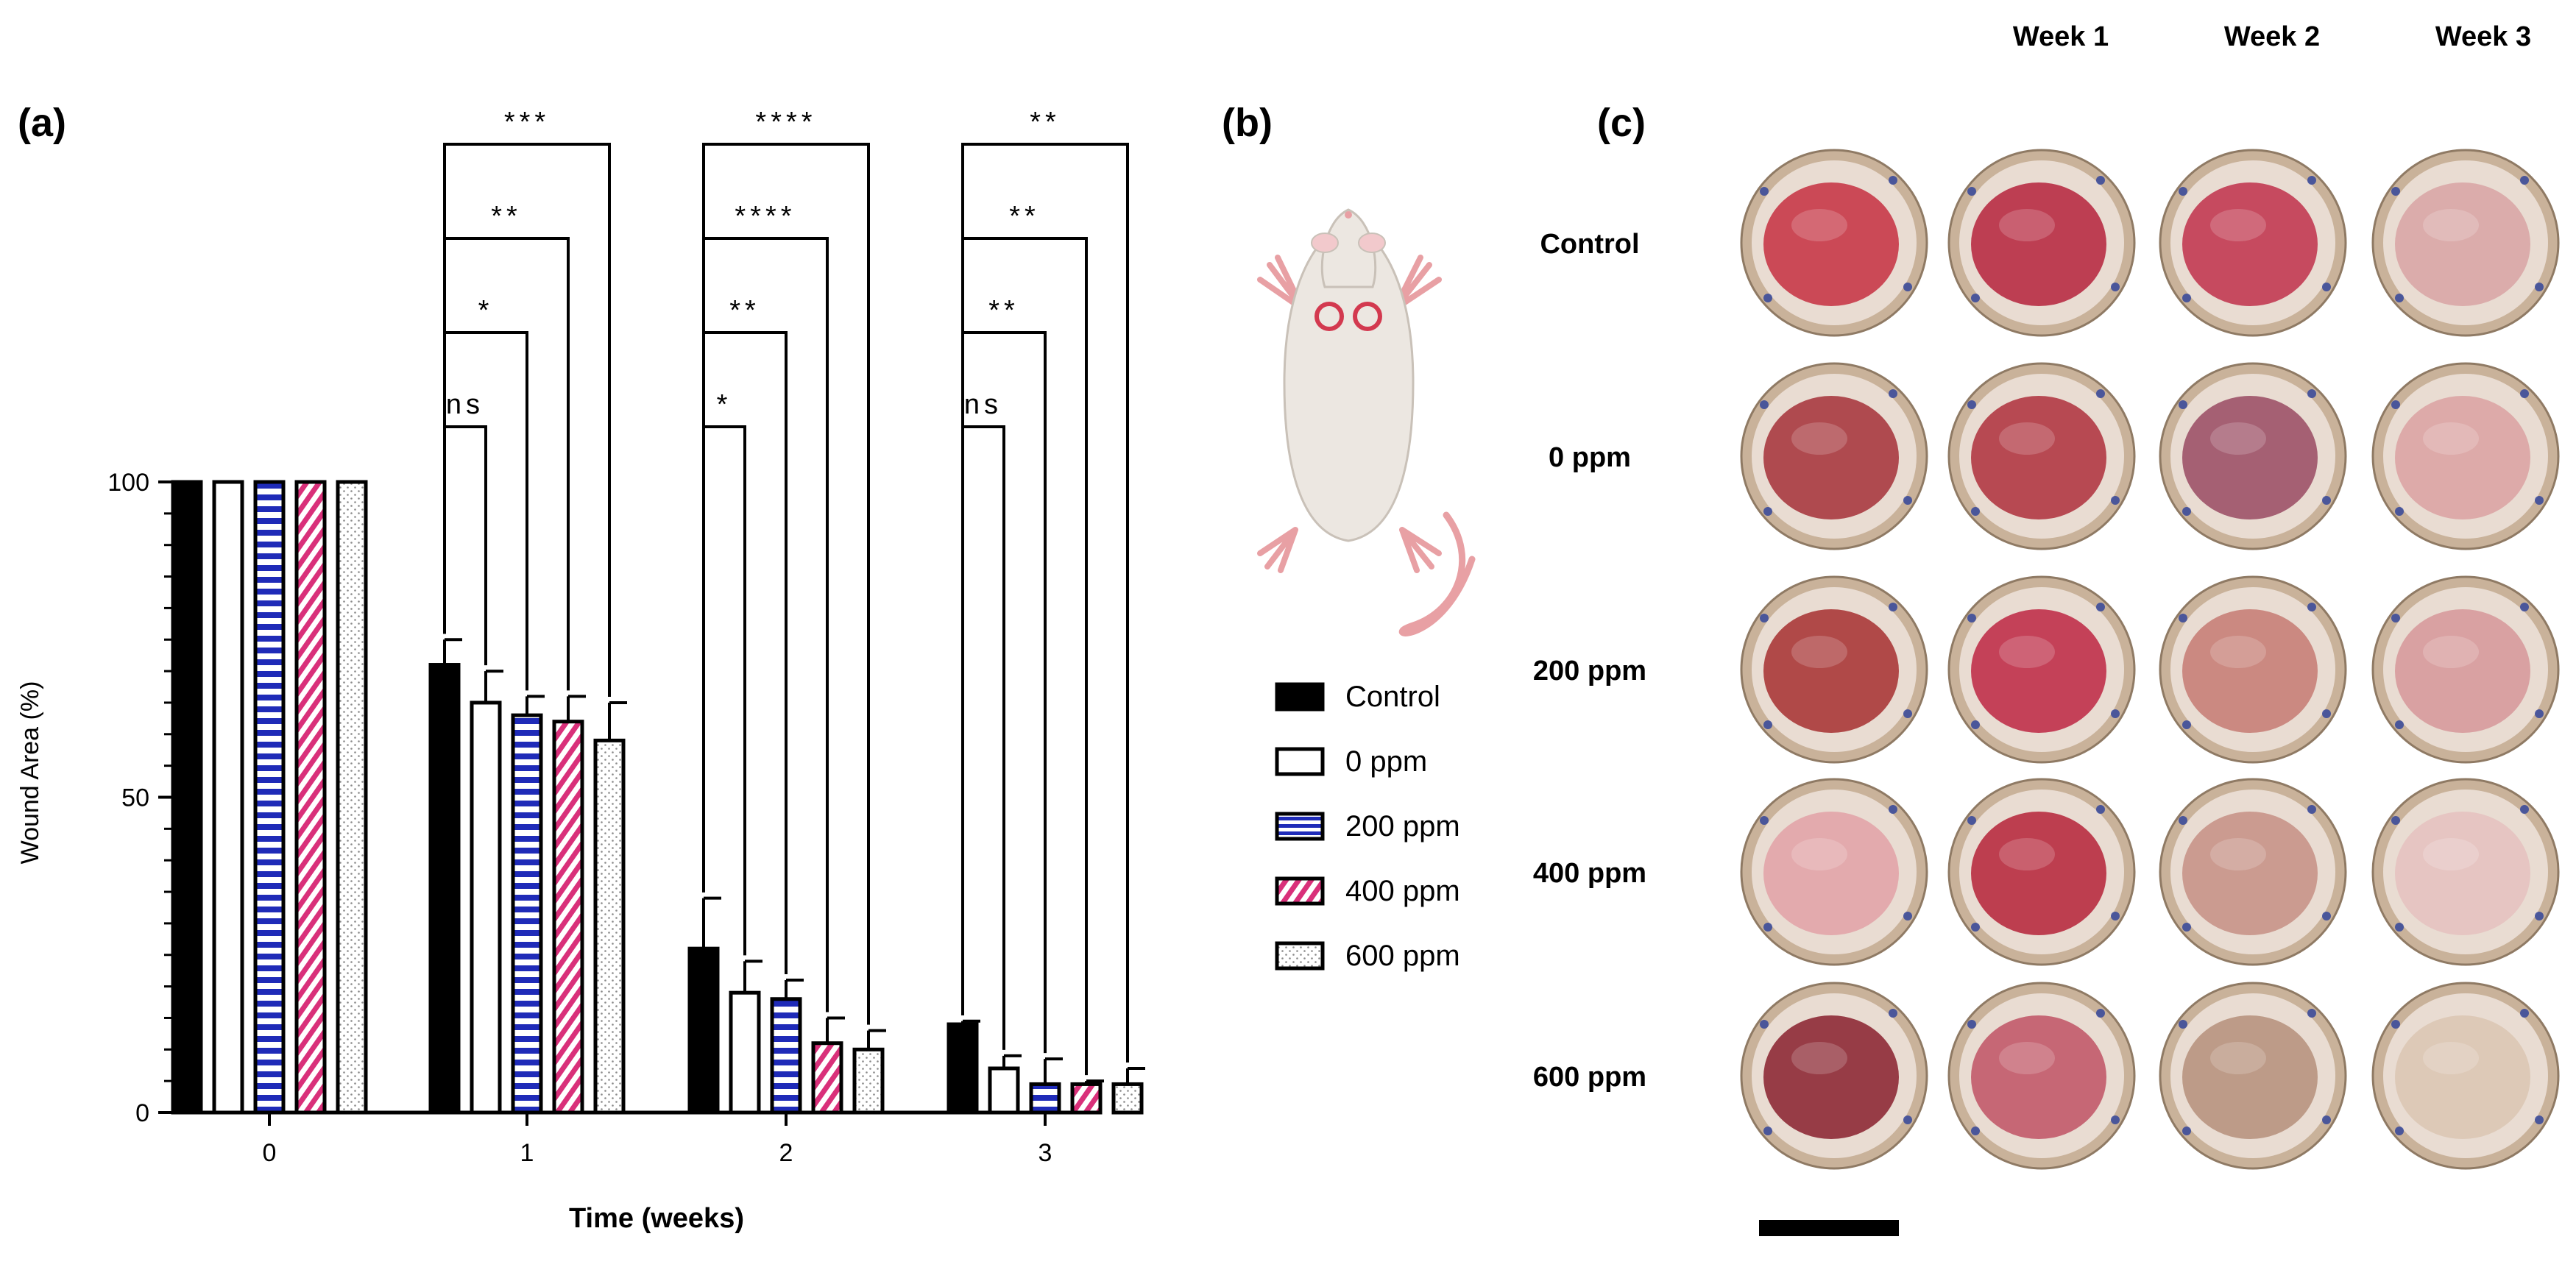 The image size is (2576, 1270). Describe the element at coordinates (1300, 956) in the screenshot. I see `legend-swatch-600-ppm` at that location.